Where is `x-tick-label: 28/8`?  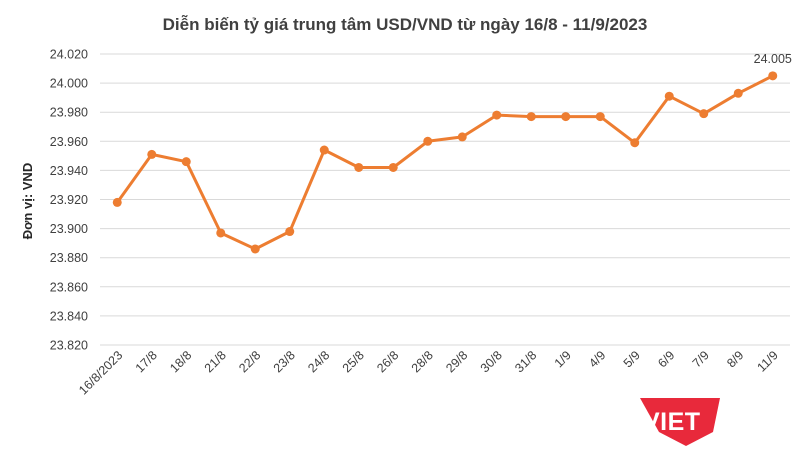 x-tick-label: 28/8 is located at coordinates (422, 361).